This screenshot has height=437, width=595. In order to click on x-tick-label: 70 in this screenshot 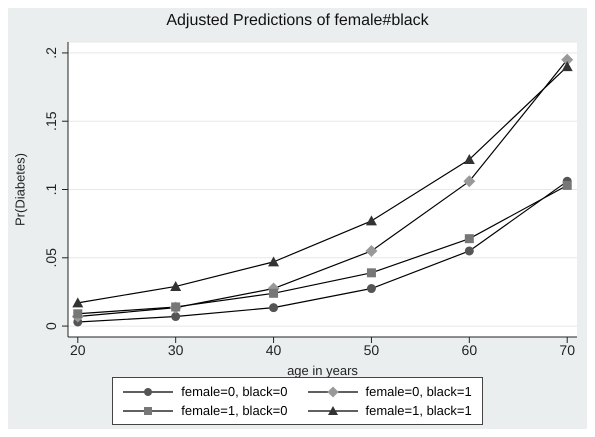, I will do `click(567, 350)`.